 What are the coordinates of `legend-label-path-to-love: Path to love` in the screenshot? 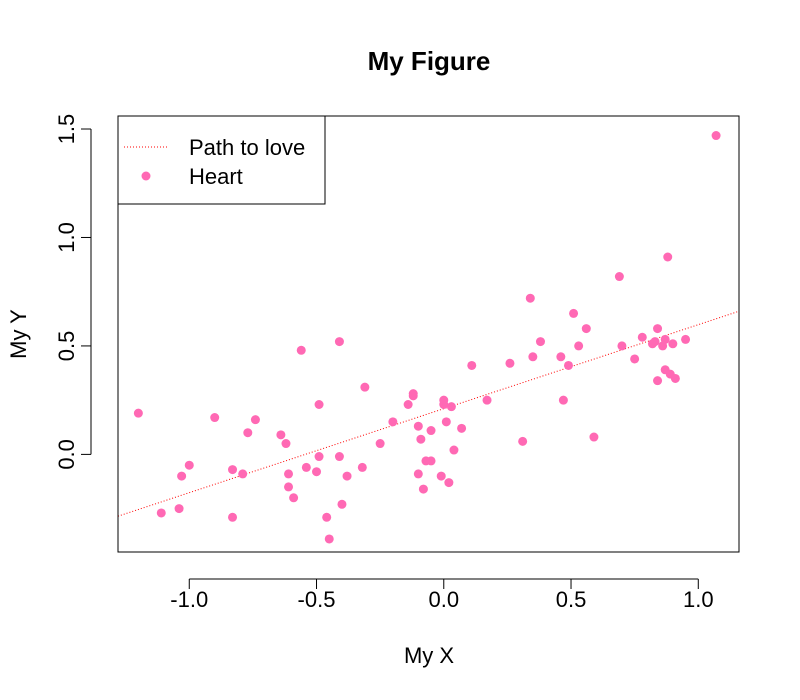 It's located at (247, 147).